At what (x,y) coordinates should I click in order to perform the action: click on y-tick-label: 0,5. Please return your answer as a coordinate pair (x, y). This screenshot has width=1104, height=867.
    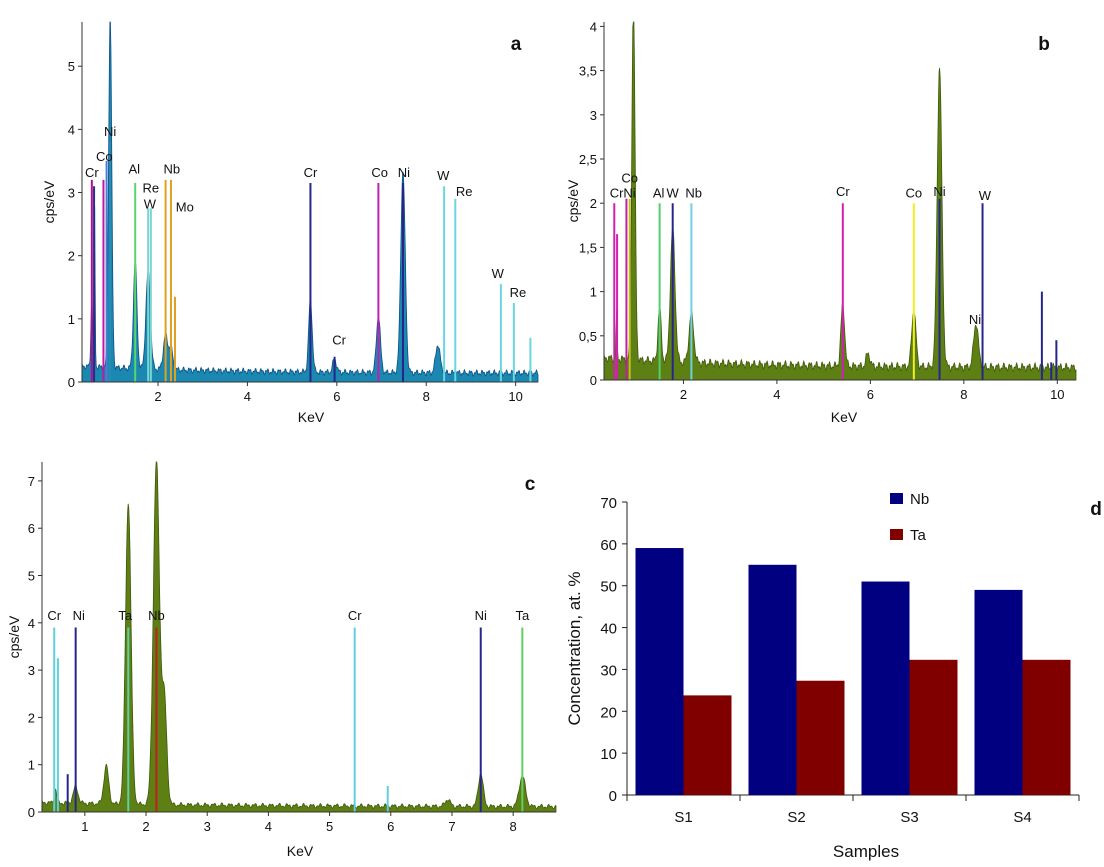
    Looking at the image, I should click on (588, 336).